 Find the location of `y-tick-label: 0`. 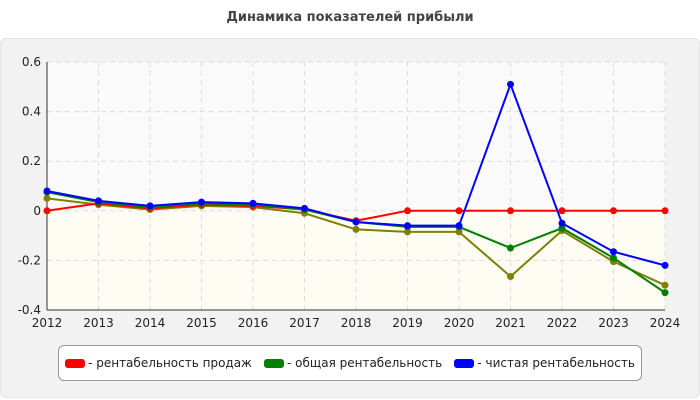

y-tick-label: 0 is located at coordinates (37, 211).